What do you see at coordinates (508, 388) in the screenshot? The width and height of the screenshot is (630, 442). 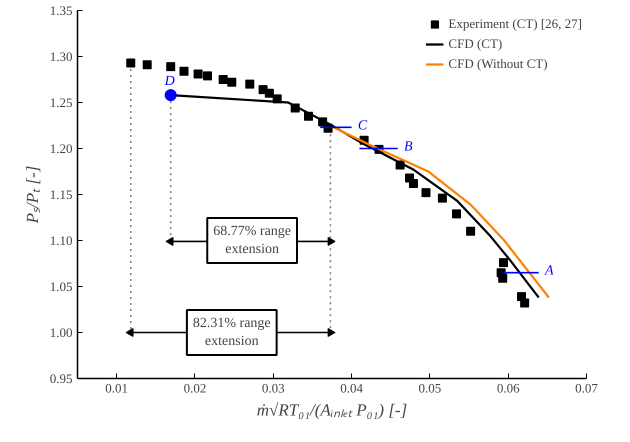 I see `x-tick-label: 0.06` at bounding box center [508, 388].